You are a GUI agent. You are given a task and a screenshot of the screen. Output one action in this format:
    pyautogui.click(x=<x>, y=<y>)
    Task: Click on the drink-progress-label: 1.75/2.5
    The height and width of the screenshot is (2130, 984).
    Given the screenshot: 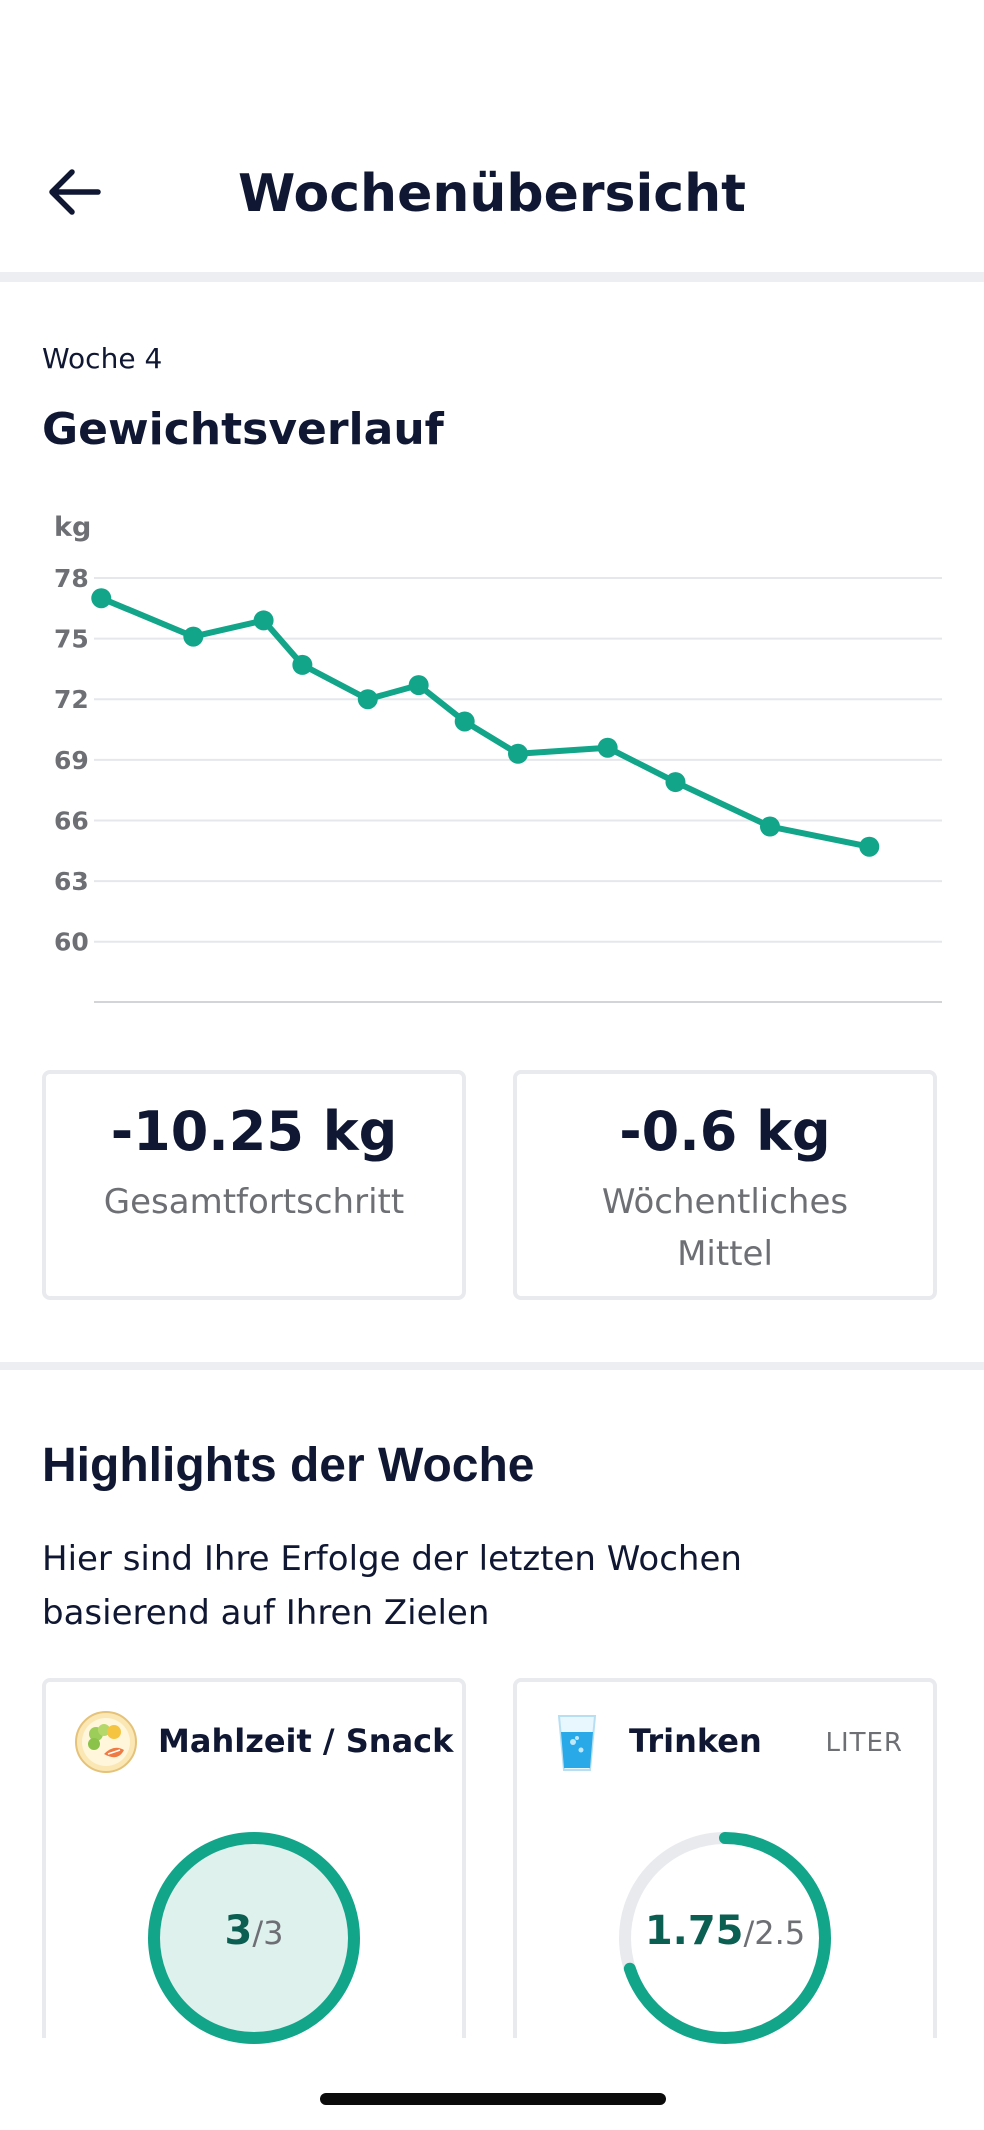 What is the action you would take?
    pyautogui.click(x=725, y=1931)
    